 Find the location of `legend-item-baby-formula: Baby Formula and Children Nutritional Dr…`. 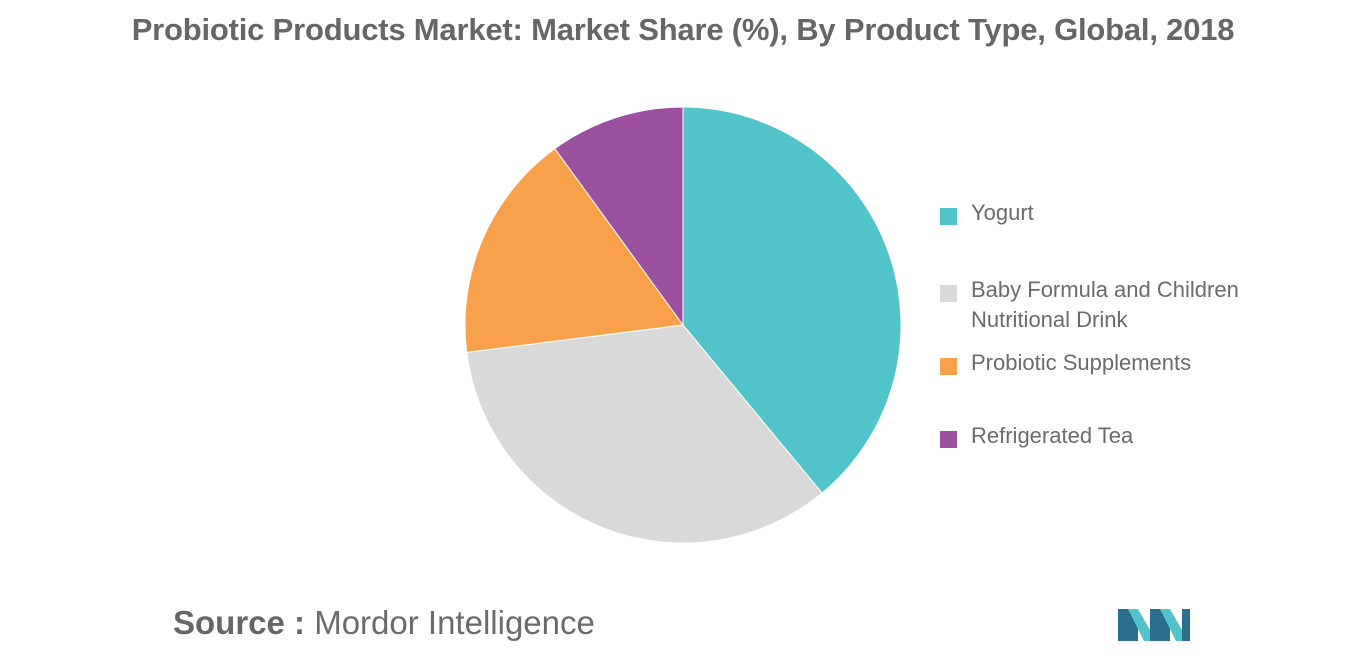

legend-item-baby-formula: Baby Formula and Children Nutritional Dr… is located at coordinates (1140, 305).